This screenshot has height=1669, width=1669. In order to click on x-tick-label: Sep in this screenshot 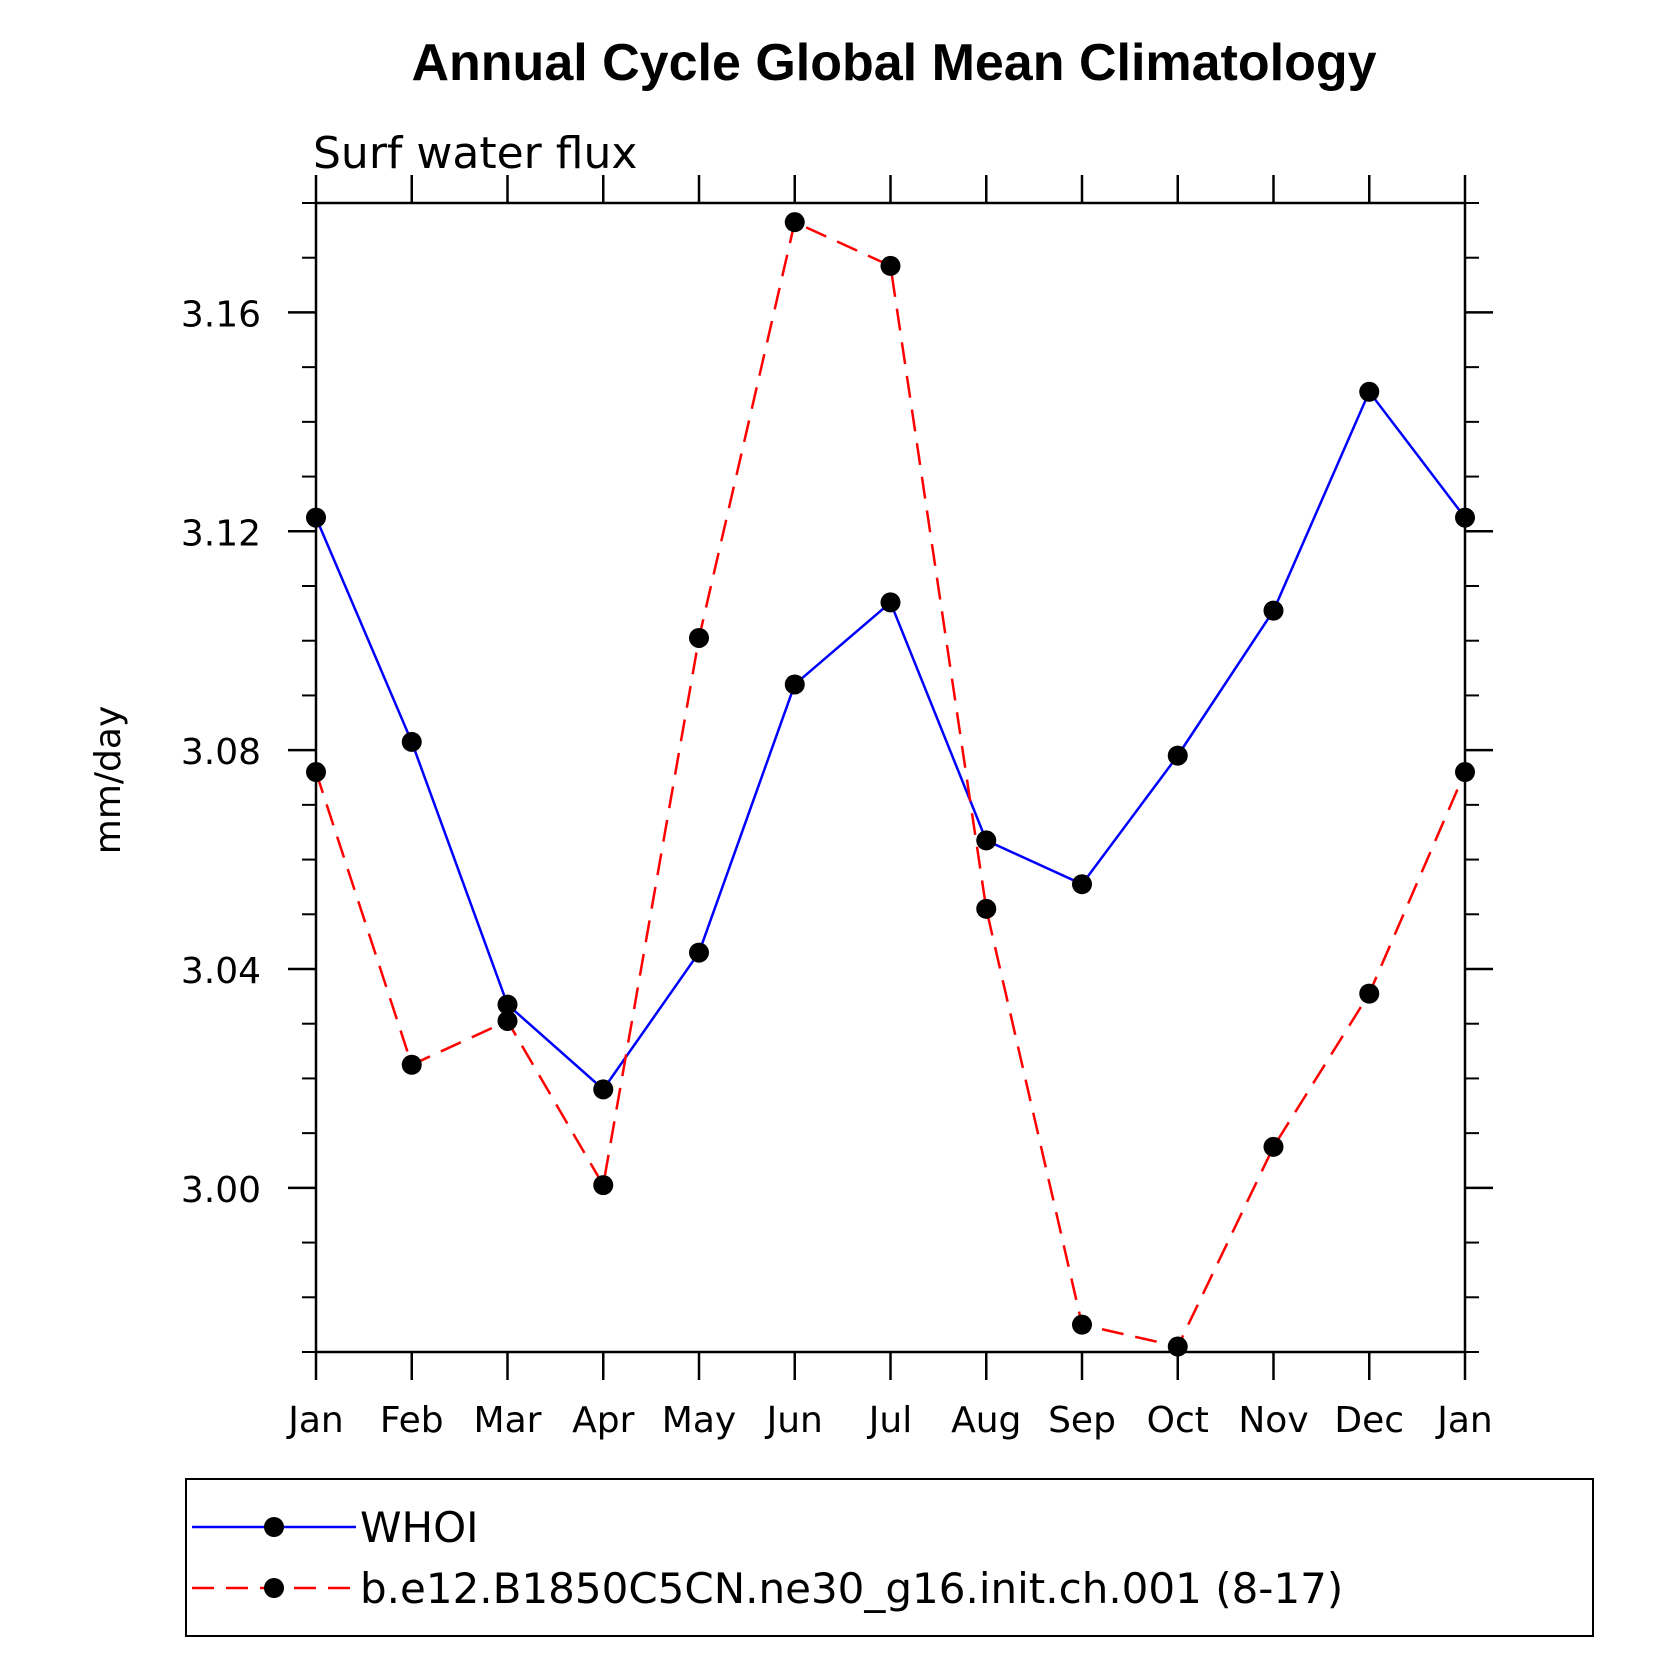, I will do `click(1082, 1420)`.